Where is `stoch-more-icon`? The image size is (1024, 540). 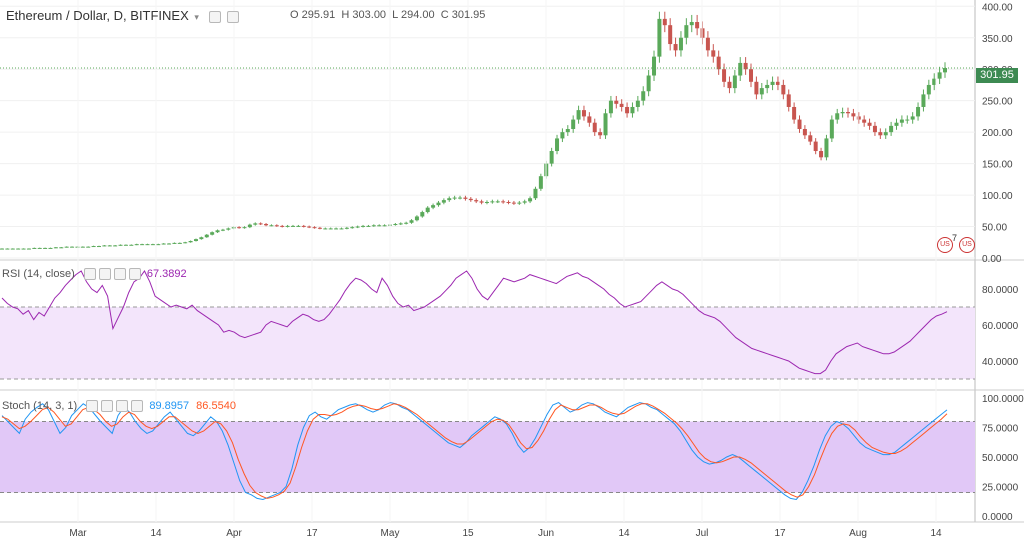
stoch-more-icon is located at coordinates (137, 406).